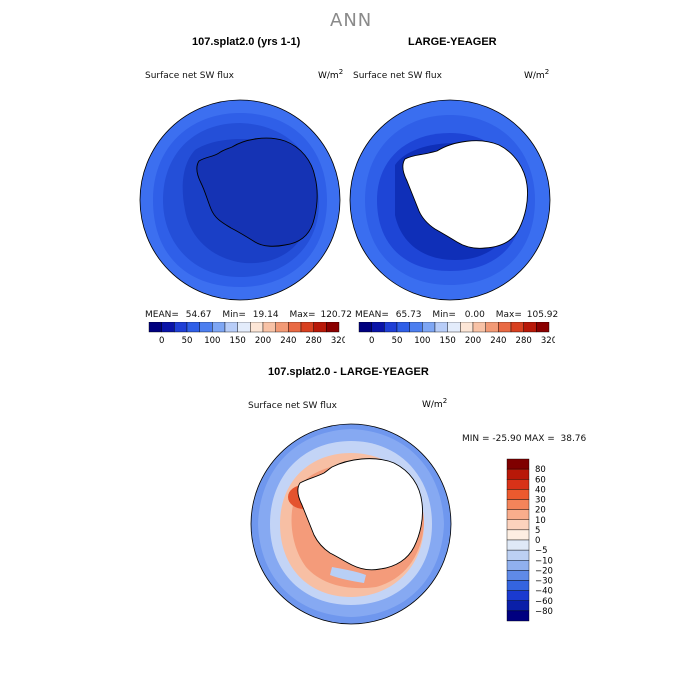 The width and height of the screenshot is (700, 700). I want to click on cb3-tick-label: −40, so click(544, 592).